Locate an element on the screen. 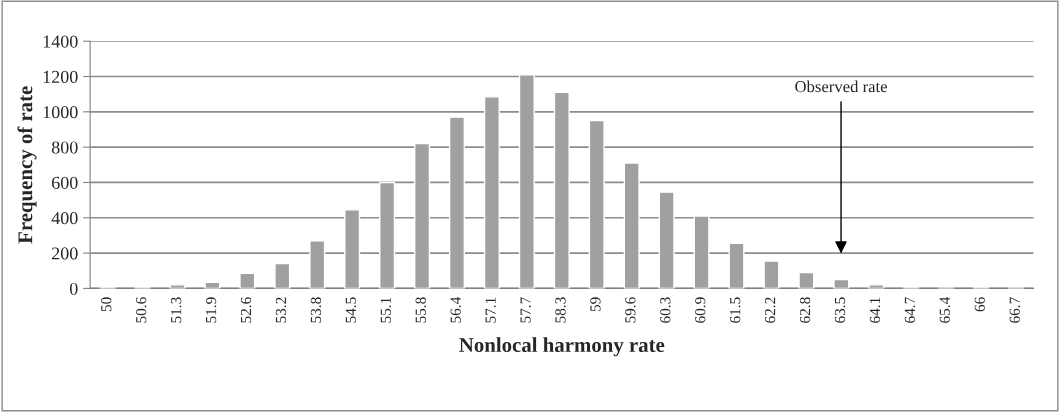 The width and height of the screenshot is (1060, 412). x-tick-label: 56.4 is located at coordinates (455, 309).